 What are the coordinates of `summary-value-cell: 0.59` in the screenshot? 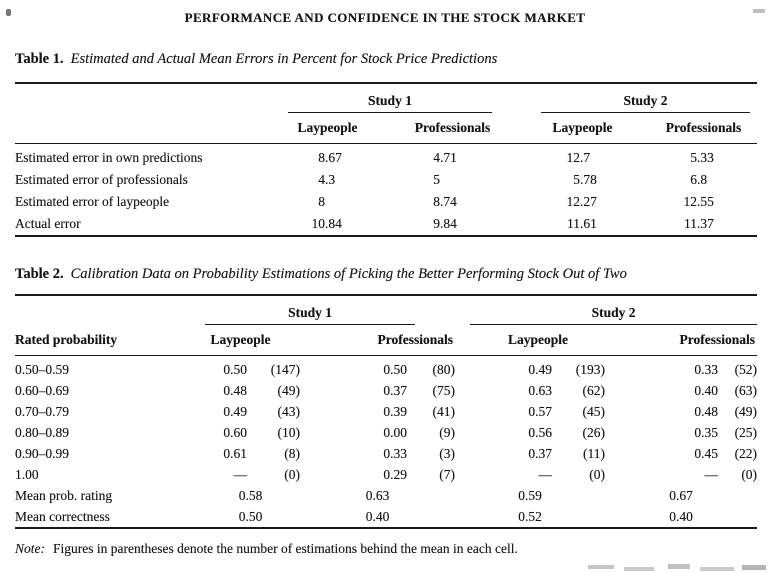 It's located at (530, 495).